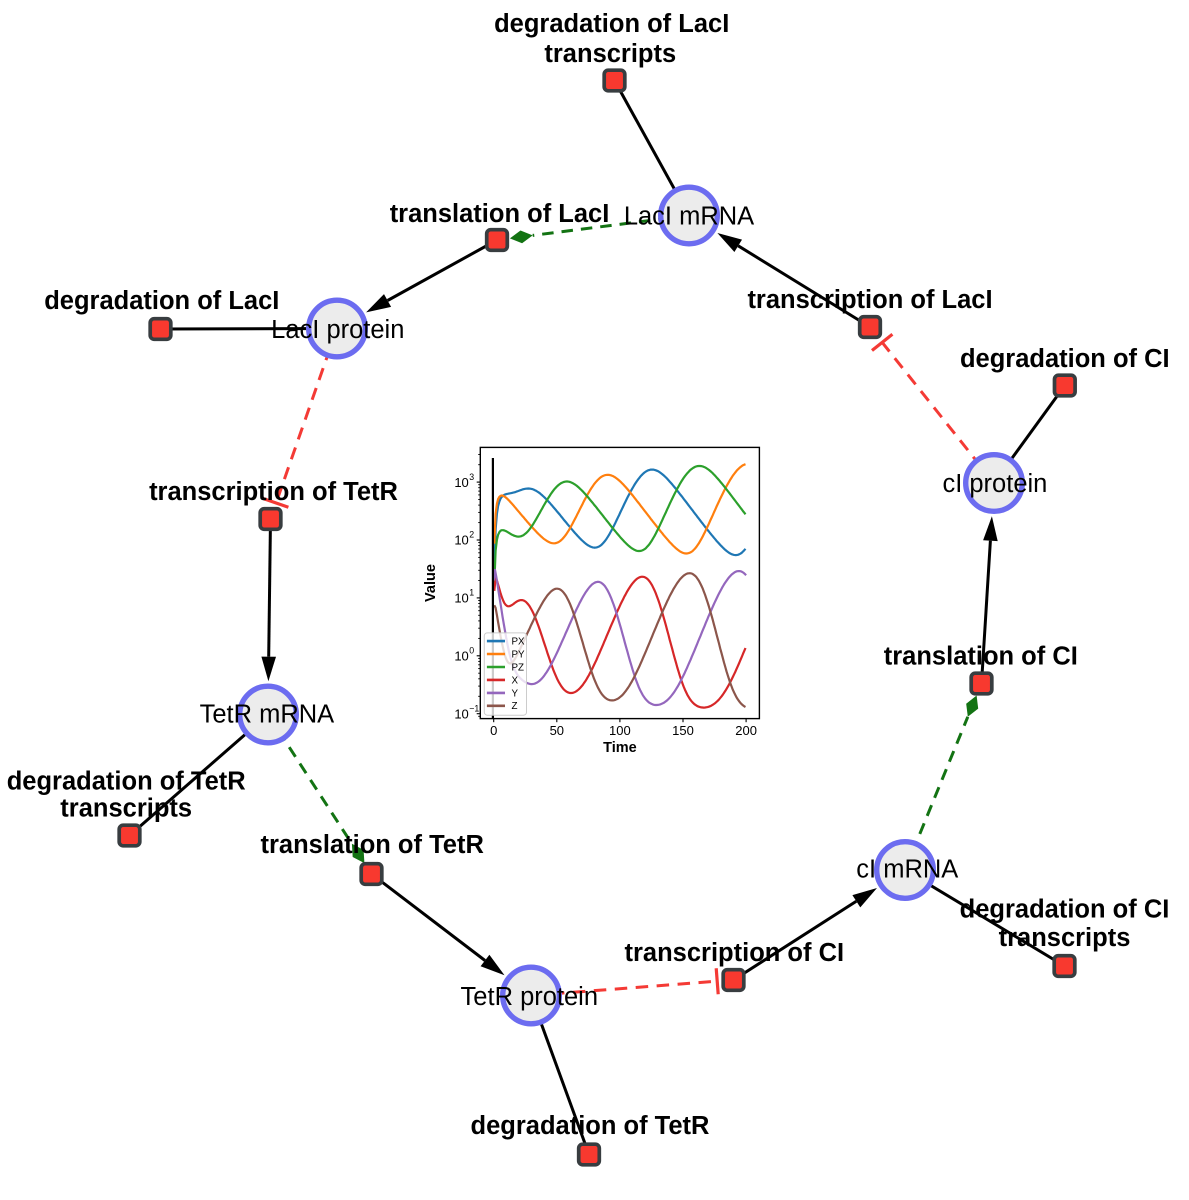 This screenshot has width=1189, height=1200. I want to click on svg-text: 100, so click(620, 730).